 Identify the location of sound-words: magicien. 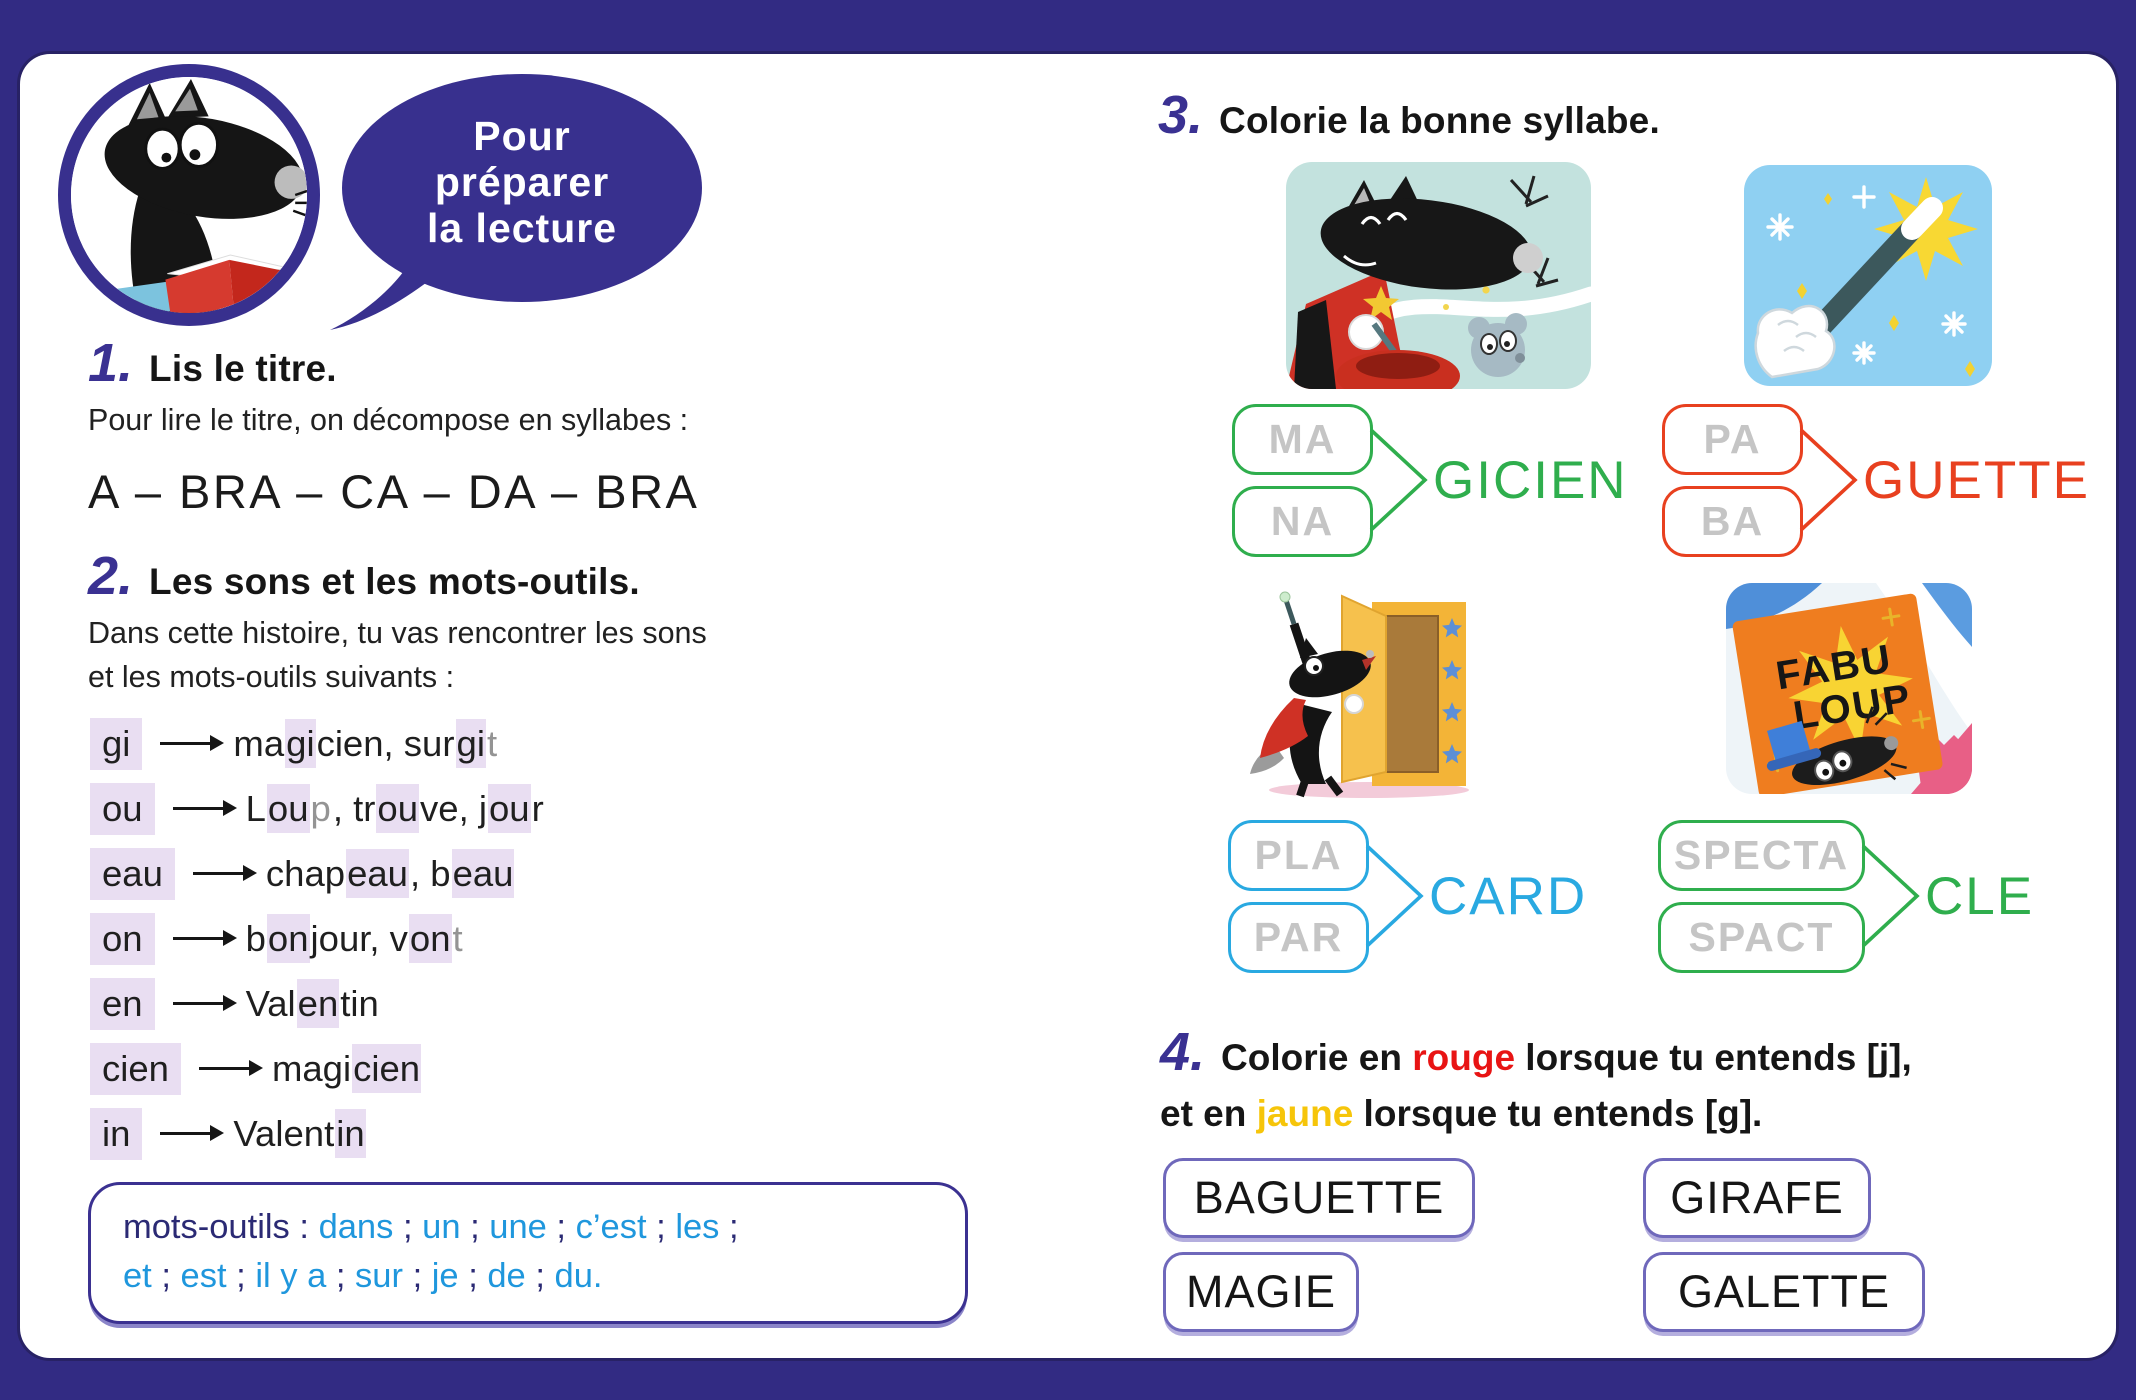
(346, 1068).